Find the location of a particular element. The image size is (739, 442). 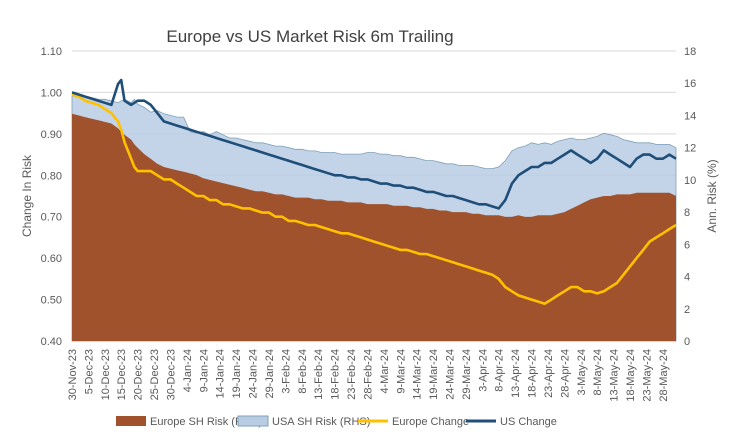

y-tick-label: 0.90 is located at coordinates (51, 135).